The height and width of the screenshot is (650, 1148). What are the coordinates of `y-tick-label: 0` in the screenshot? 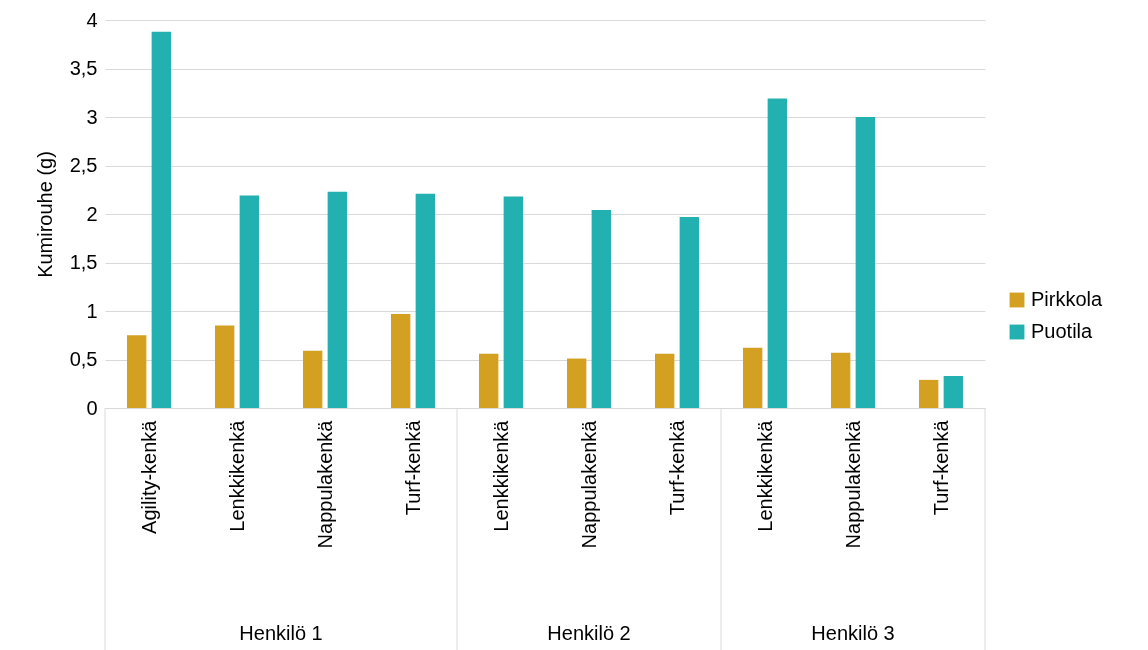 It's located at (92, 407).